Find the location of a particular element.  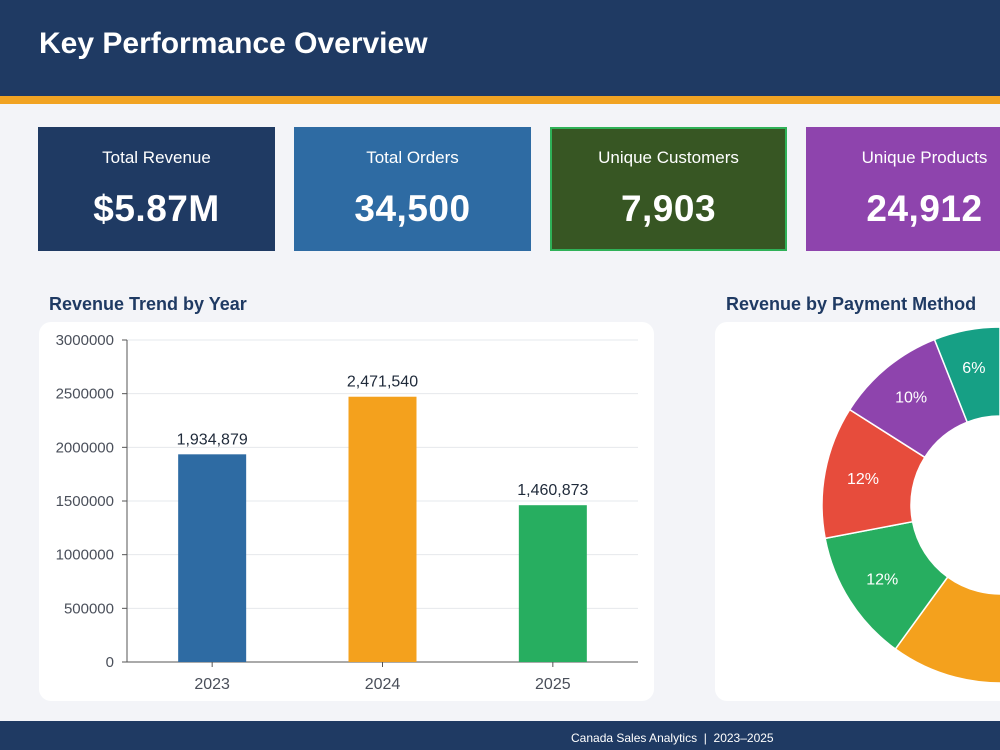

y-tick-label: 1500000 is located at coordinates (85, 501).